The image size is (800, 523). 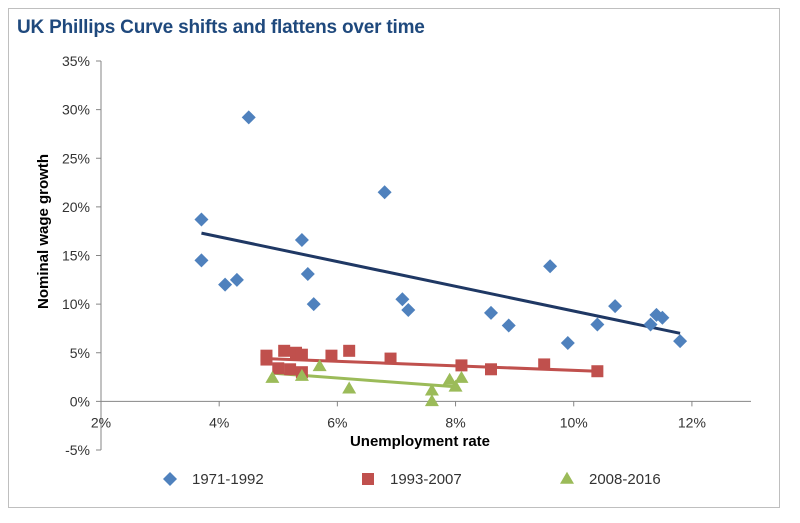 I want to click on legend-marker-1993-2007, so click(x=368, y=479).